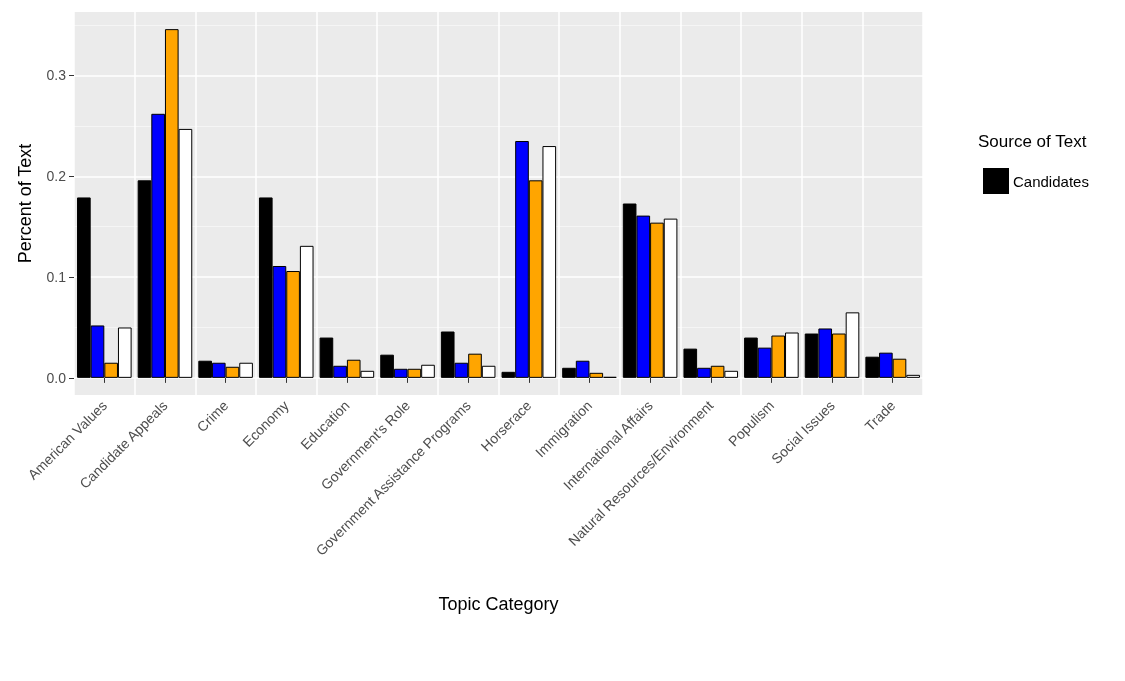 The width and height of the screenshot is (1125, 681). I want to click on y-tick-label: 0.1, so click(56, 277).